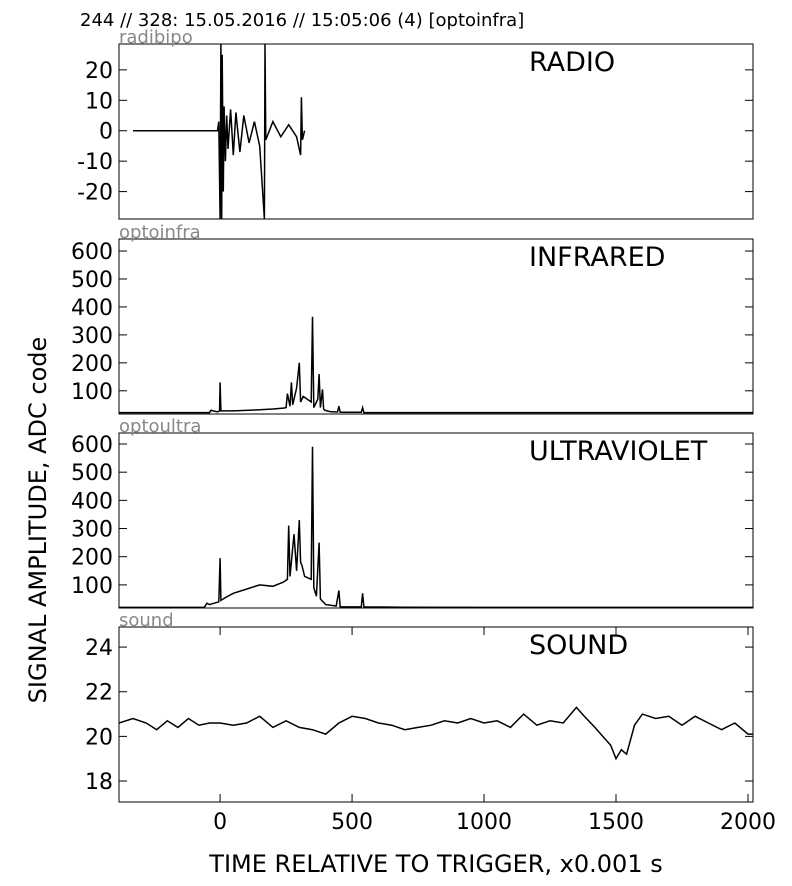  I want to click on x-tick-label: 0, so click(220, 822).